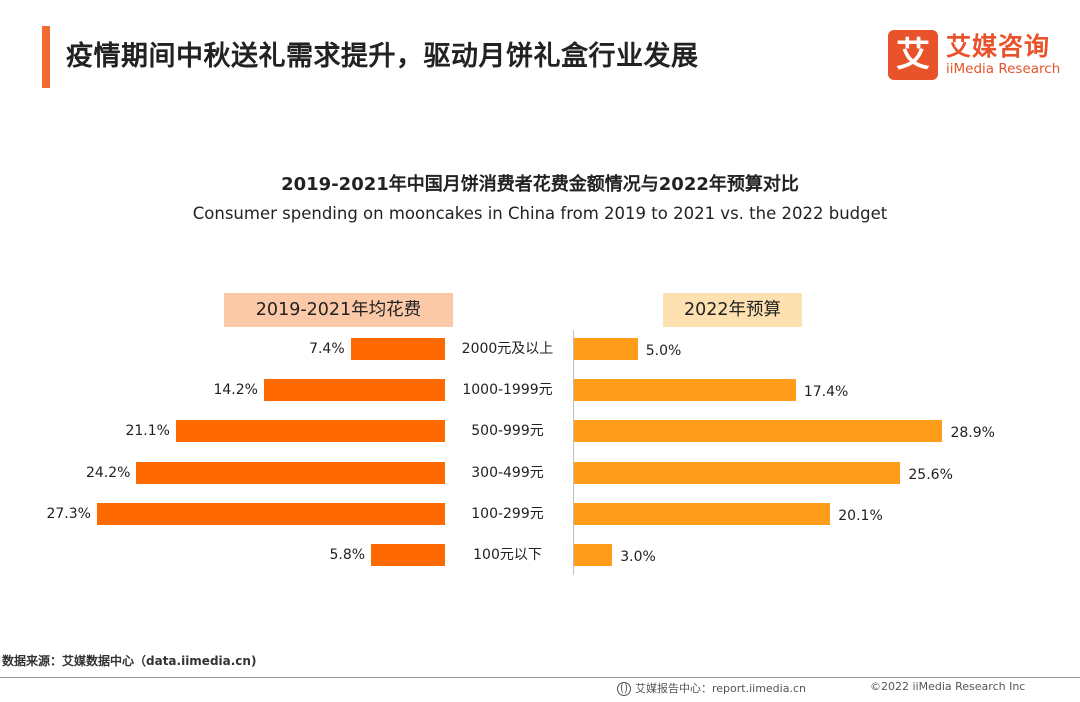  Describe the element at coordinates (720, 688) in the screenshot. I see `report-center-text: 艾媒报告中心：report.iimedia.cn` at that location.